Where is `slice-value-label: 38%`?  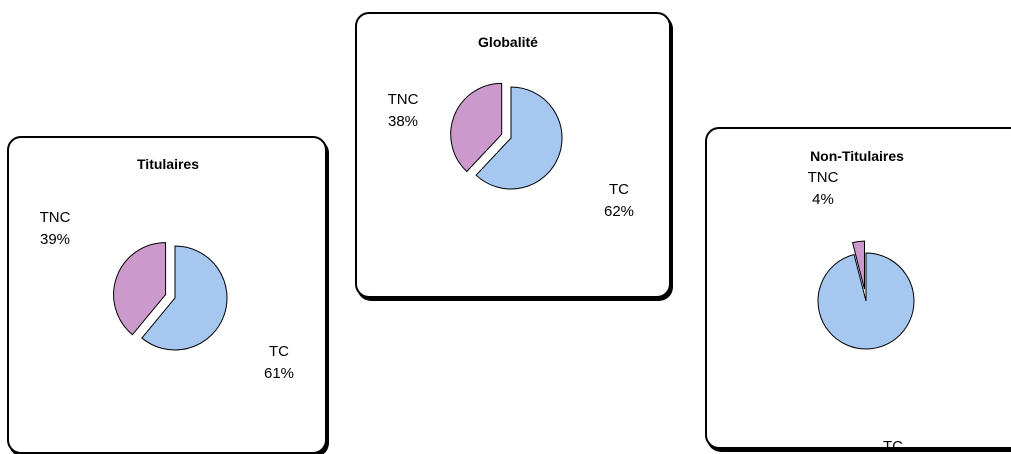
slice-value-label: 38% is located at coordinates (403, 121).